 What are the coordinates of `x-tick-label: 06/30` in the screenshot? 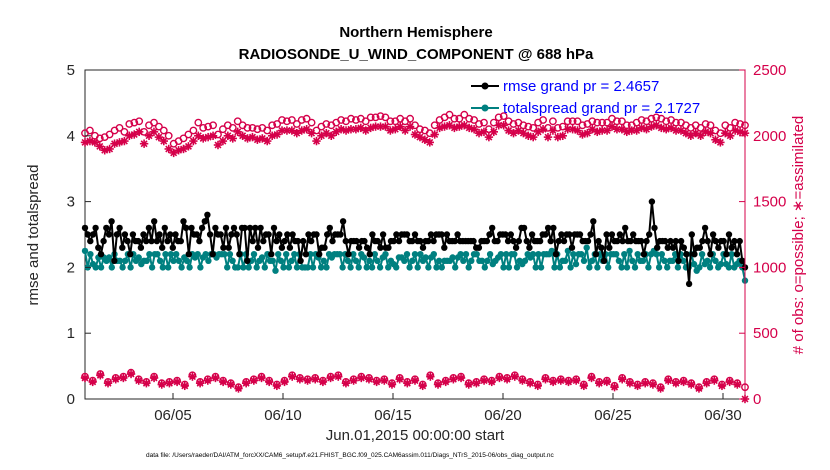 It's located at (723, 415).